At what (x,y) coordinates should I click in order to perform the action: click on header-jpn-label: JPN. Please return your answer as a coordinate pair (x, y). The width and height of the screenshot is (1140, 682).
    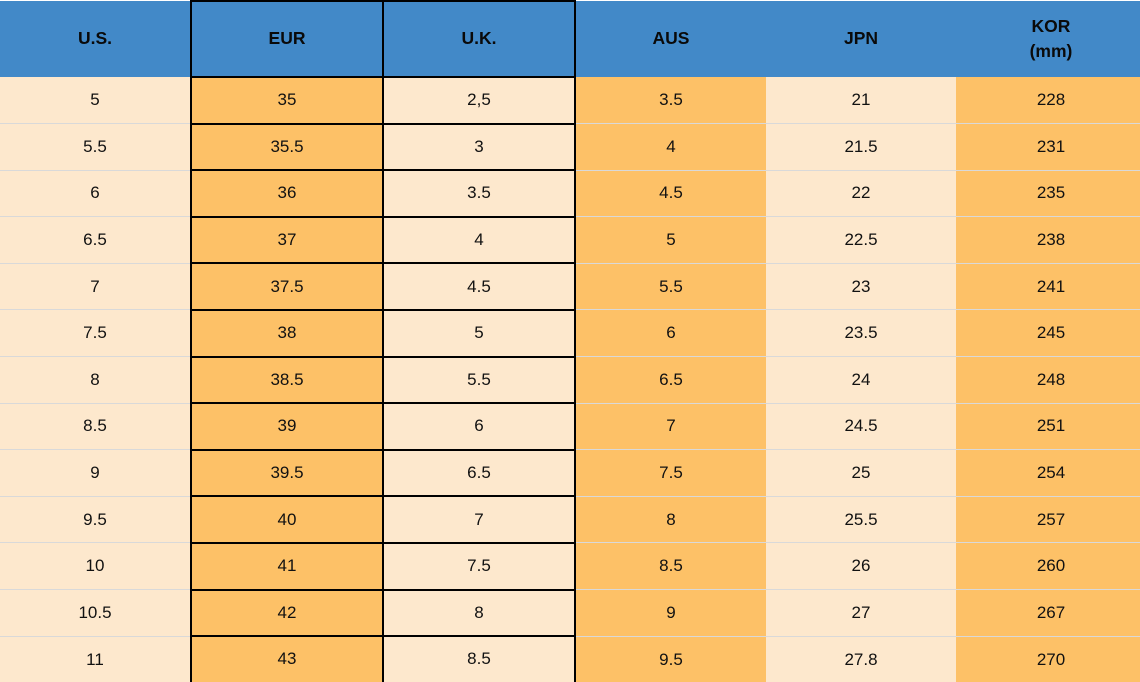
    Looking at the image, I should click on (861, 38).